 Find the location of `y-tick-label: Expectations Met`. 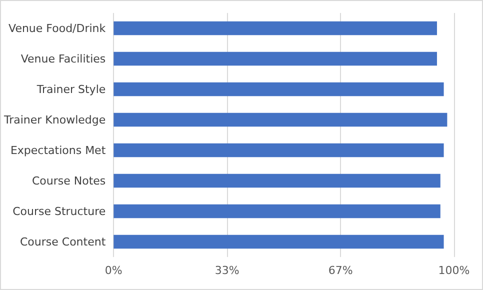

y-tick-label: Expectations Met is located at coordinates (58, 150).